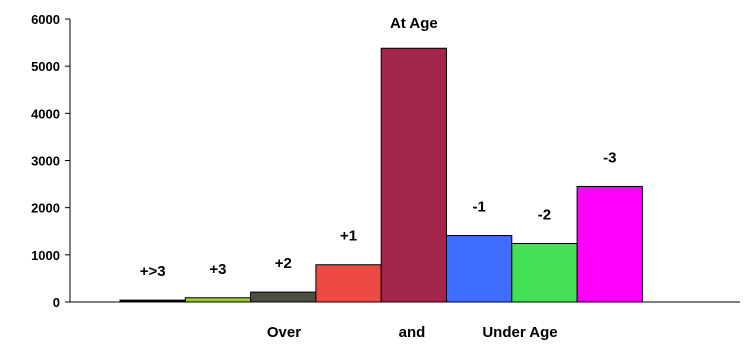 This screenshot has height=345, width=749. I want to click on y-tick-label: 4000, so click(45, 113).